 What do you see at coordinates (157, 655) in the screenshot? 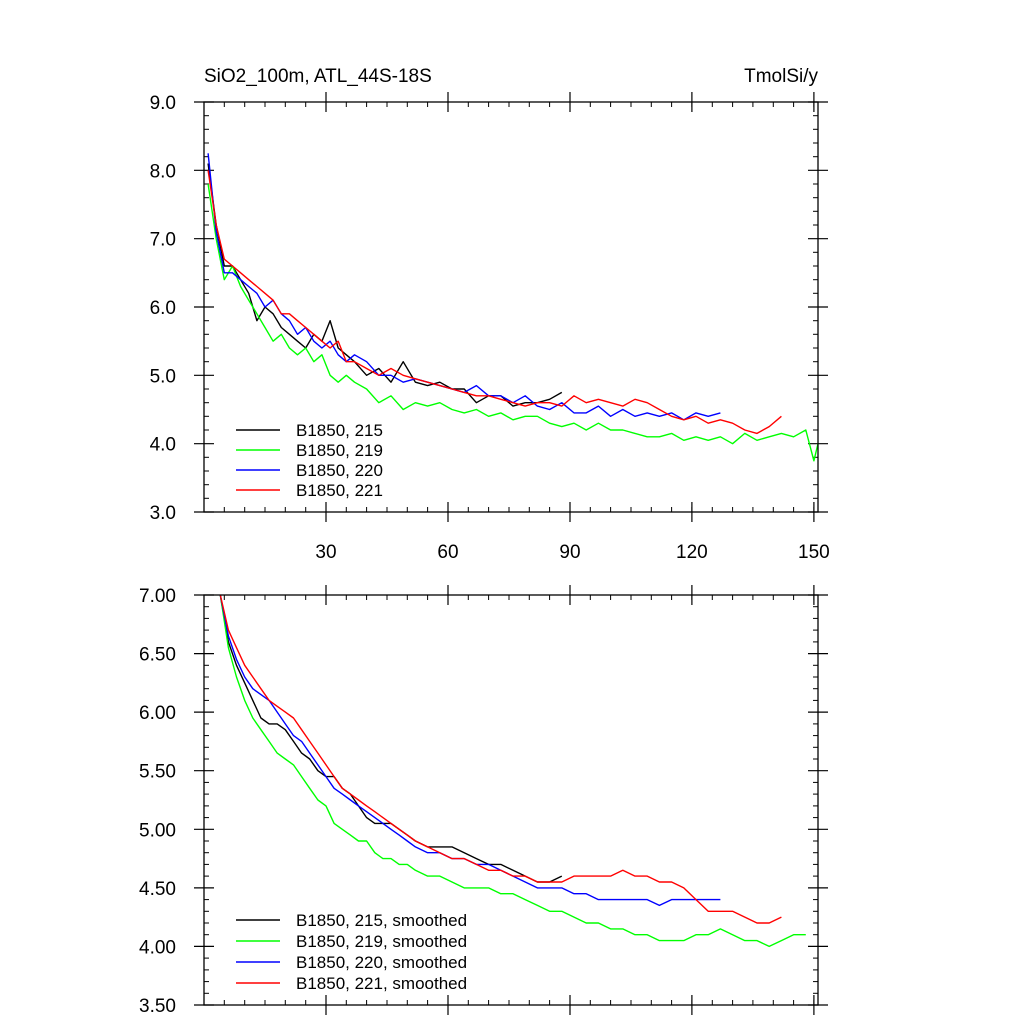
I see `bottom-y-tick-label: 6.50` at bounding box center [157, 655].